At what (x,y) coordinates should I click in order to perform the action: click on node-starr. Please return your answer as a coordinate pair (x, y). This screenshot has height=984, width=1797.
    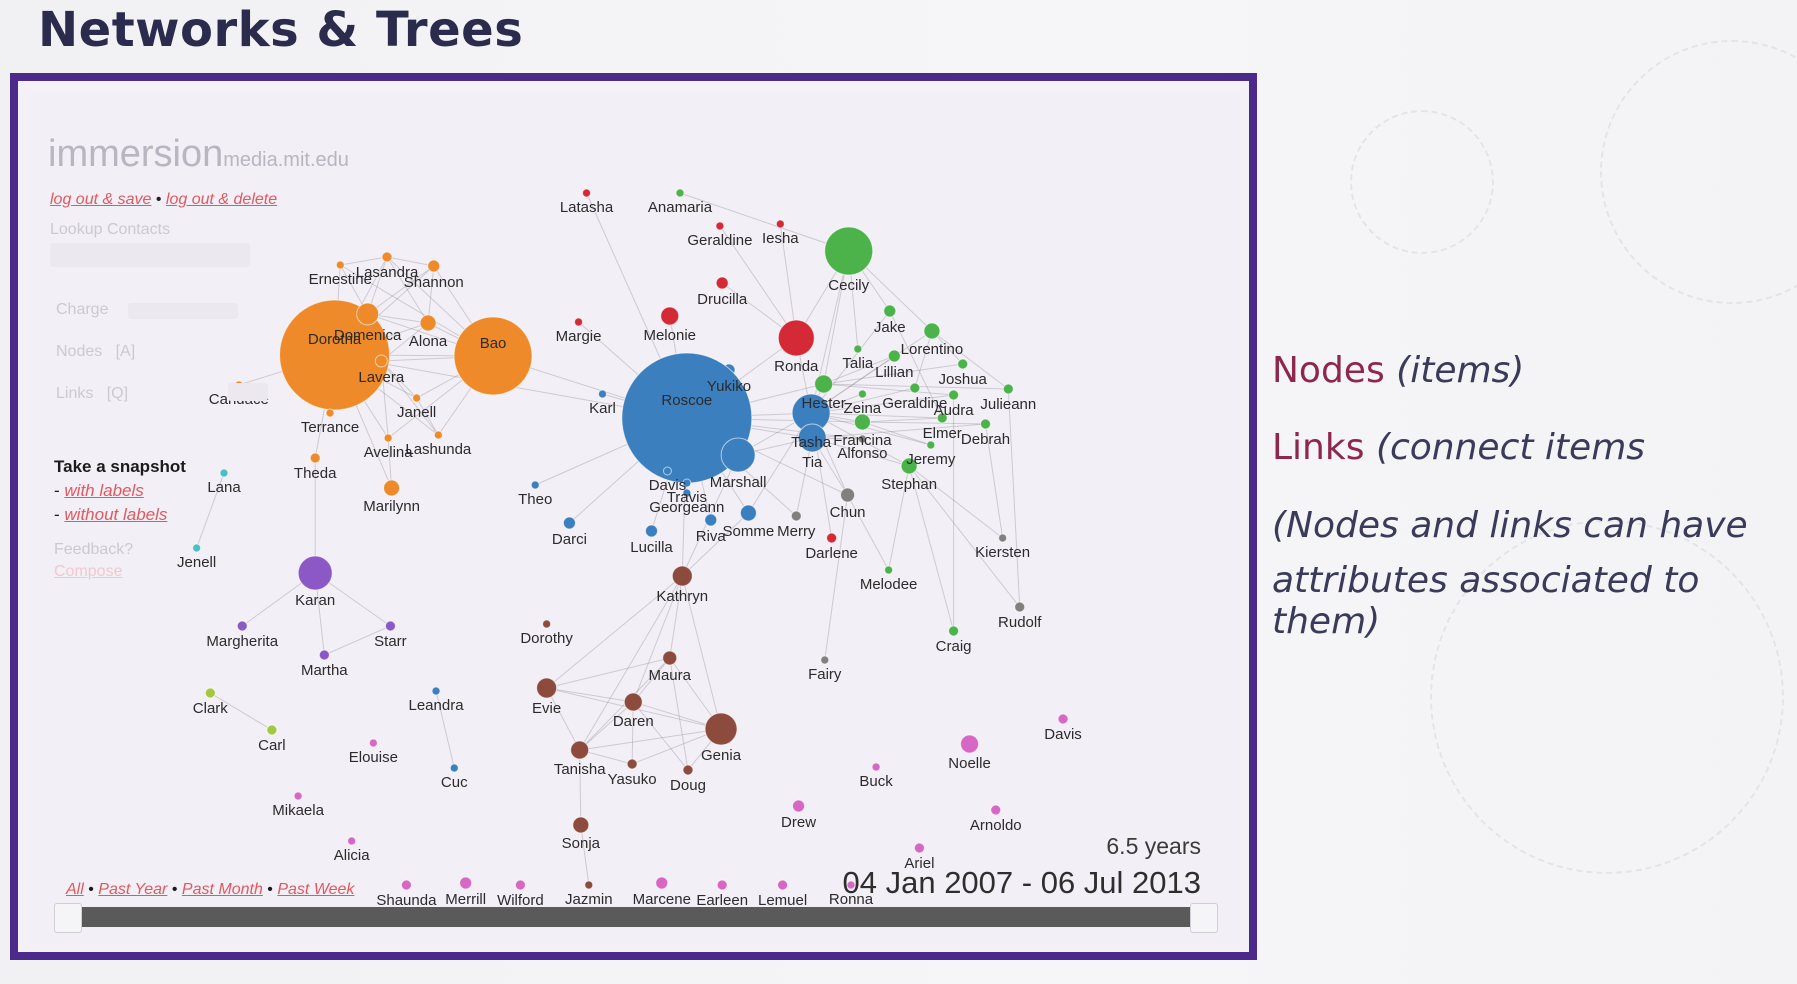
    Looking at the image, I should click on (390, 626).